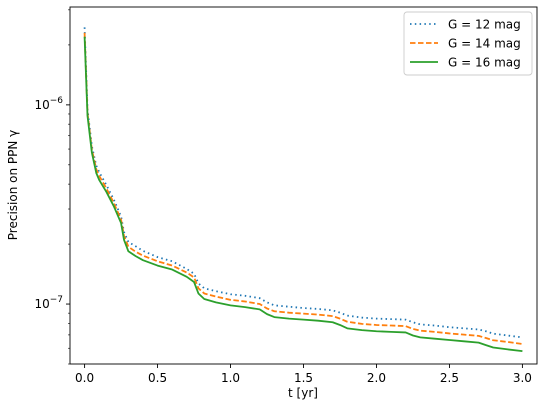 The width and height of the screenshot is (550, 405). What do you see at coordinates (230, 378) in the screenshot?
I see `x-tick-label: 1.0` at bounding box center [230, 378].